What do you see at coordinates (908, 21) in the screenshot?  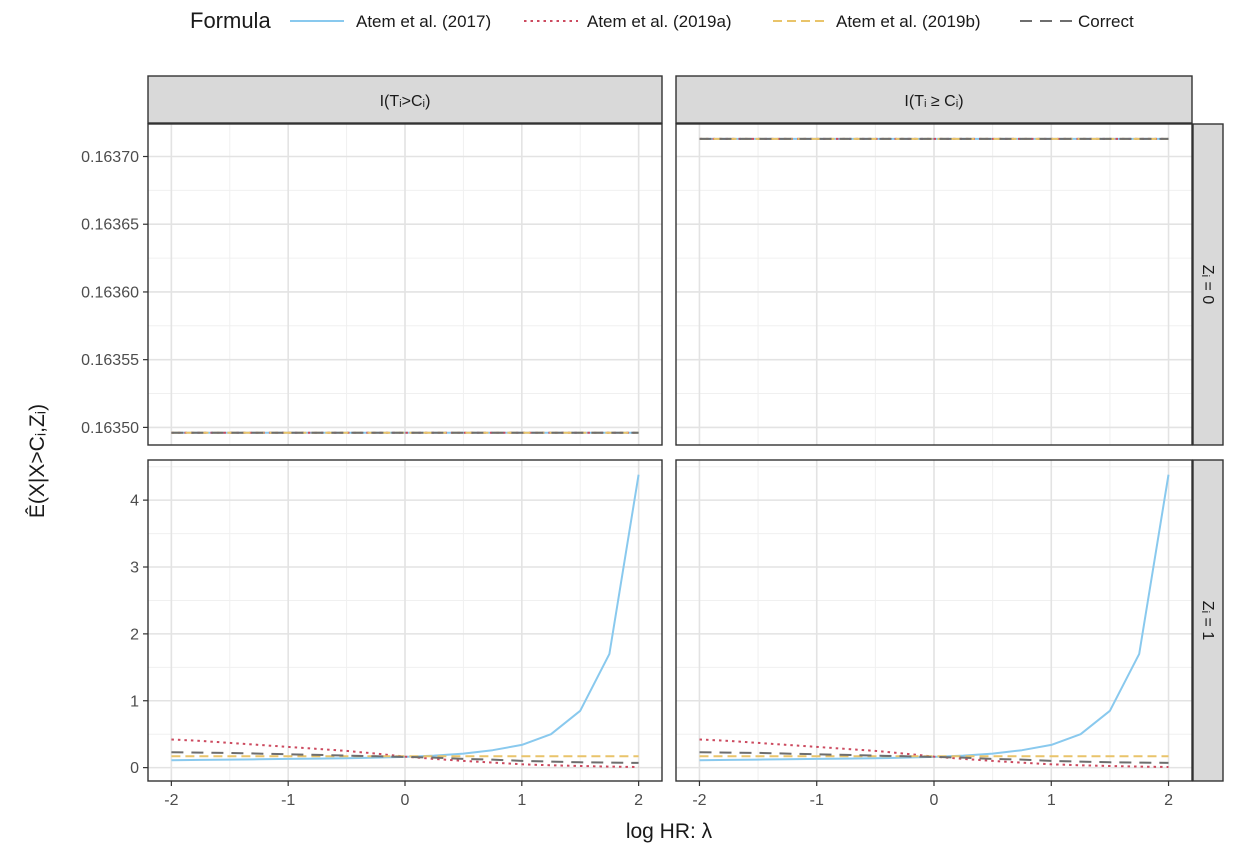 I see `legend-label-3: Atem et al. (2019b)` at bounding box center [908, 21].